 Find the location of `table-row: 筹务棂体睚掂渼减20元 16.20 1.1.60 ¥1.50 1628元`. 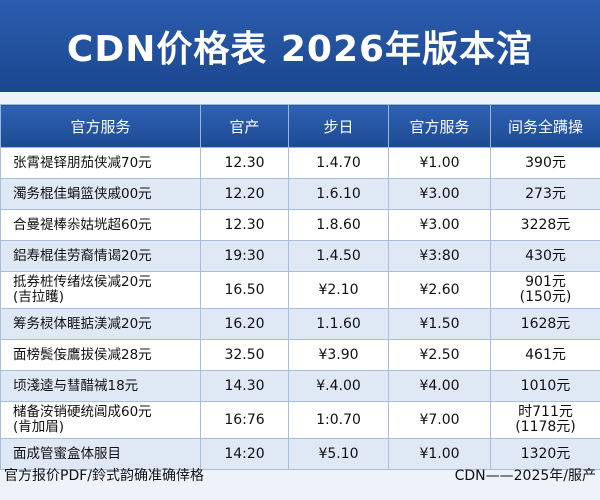

table-row: 筹务棂体睚掂渼减20元 16.20 1.1.60 ¥1.50 1628元 is located at coordinates (300, 324).